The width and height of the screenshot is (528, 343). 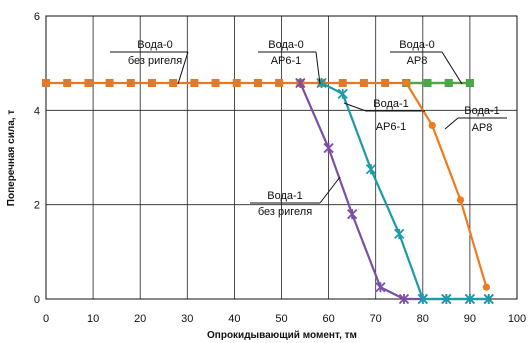 I want to click on x-tick-label: 10, so click(x=93, y=319).